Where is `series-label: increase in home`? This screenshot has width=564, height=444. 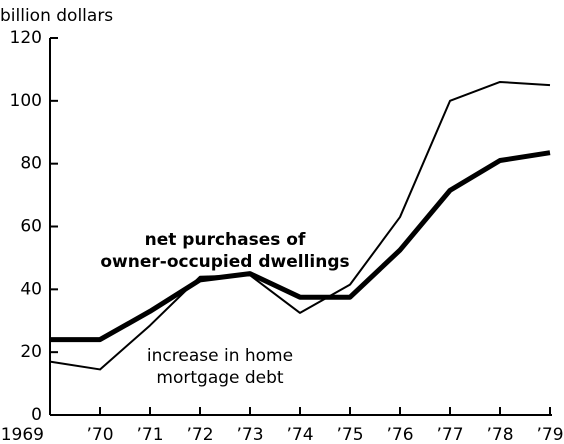 series-label: increase in home is located at coordinates (220, 356).